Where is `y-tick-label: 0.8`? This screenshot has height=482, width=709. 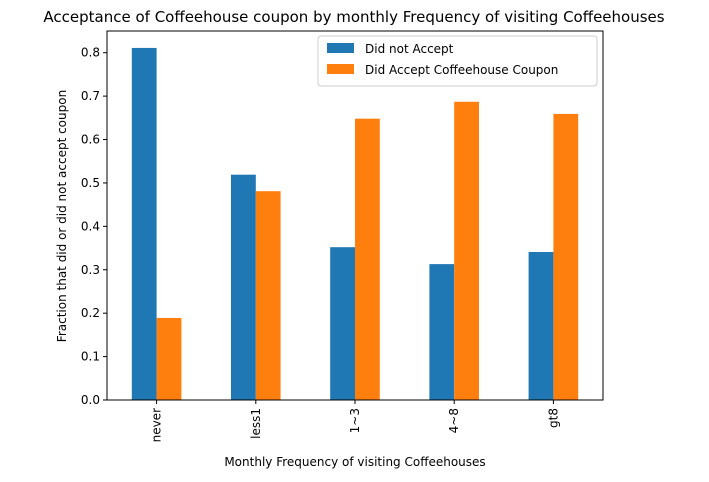 y-tick-label: 0.8 is located at coordinates (90, 53).